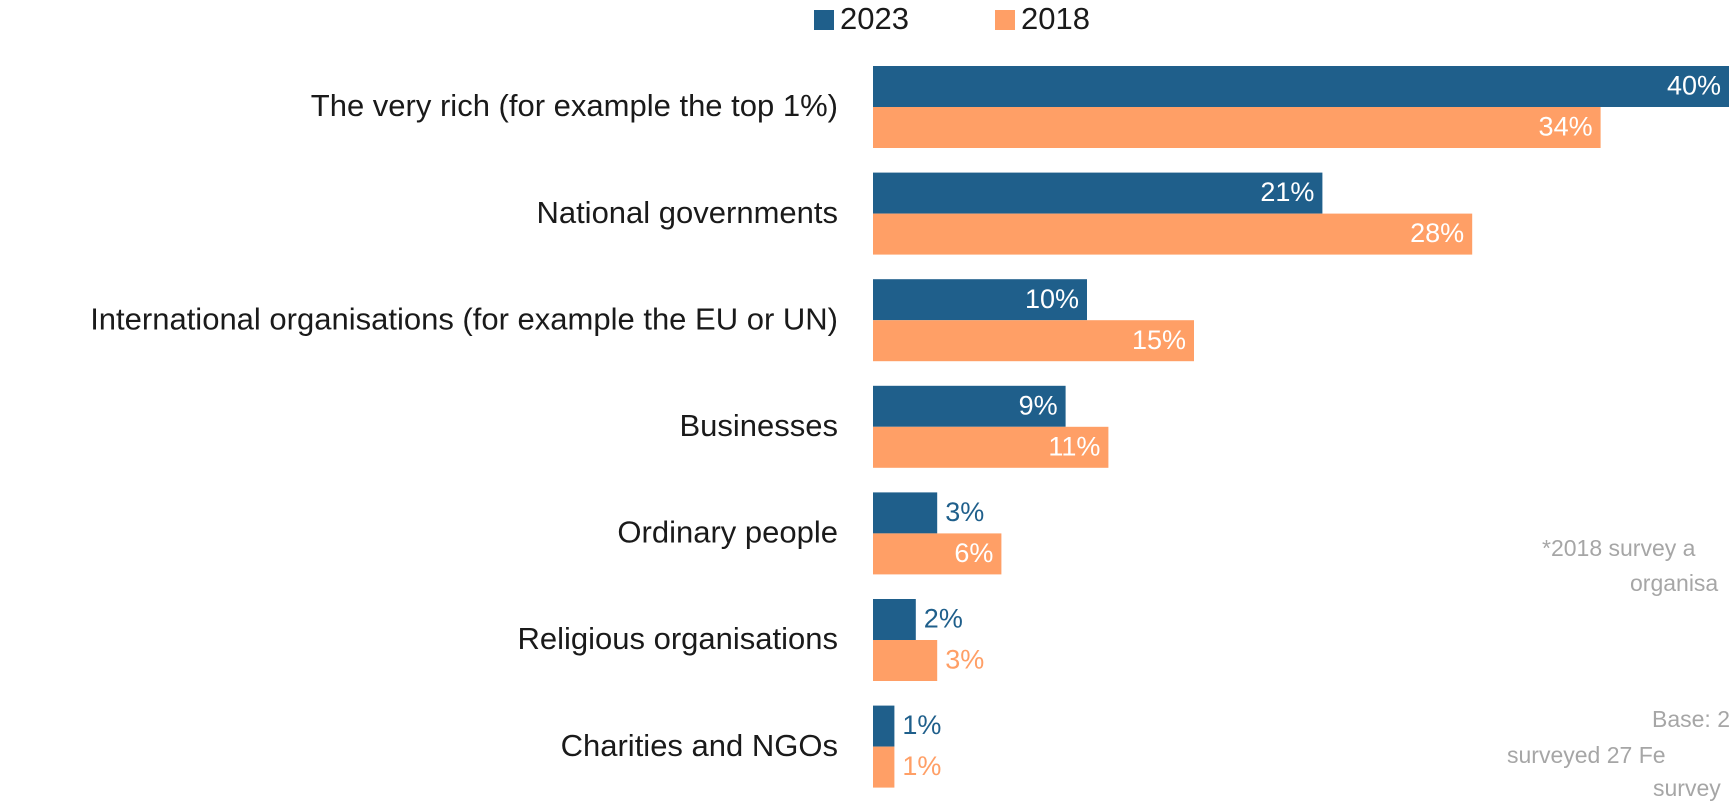 This screenshot has height=801, width=1729. What do you see at coordinates (1566, 127) in the screenshot?
I see `value-label: 34%` at bounding box center [1566, 127].